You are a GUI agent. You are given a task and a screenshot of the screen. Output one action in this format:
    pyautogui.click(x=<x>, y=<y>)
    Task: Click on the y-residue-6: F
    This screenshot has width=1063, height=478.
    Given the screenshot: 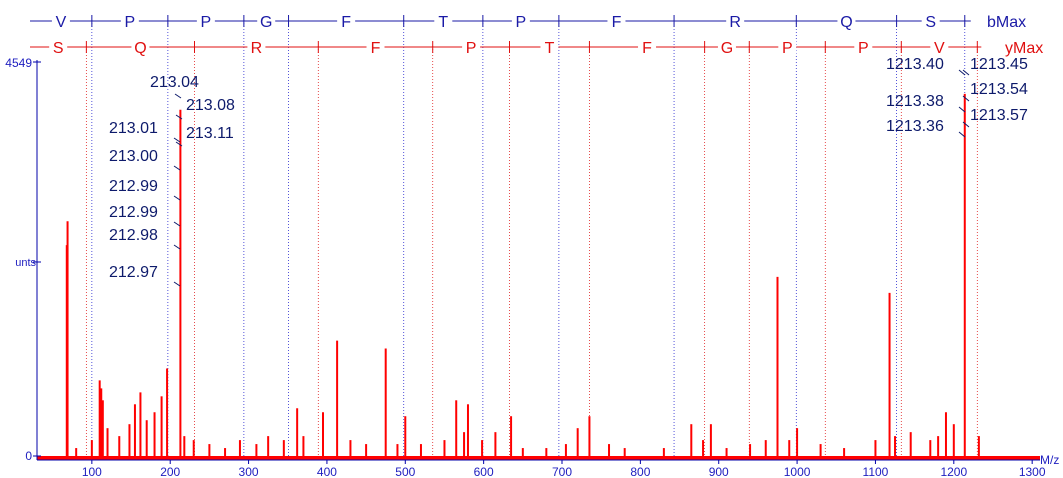 What is the action you would take?
    pyautogui.click(x=647, y=48)
    